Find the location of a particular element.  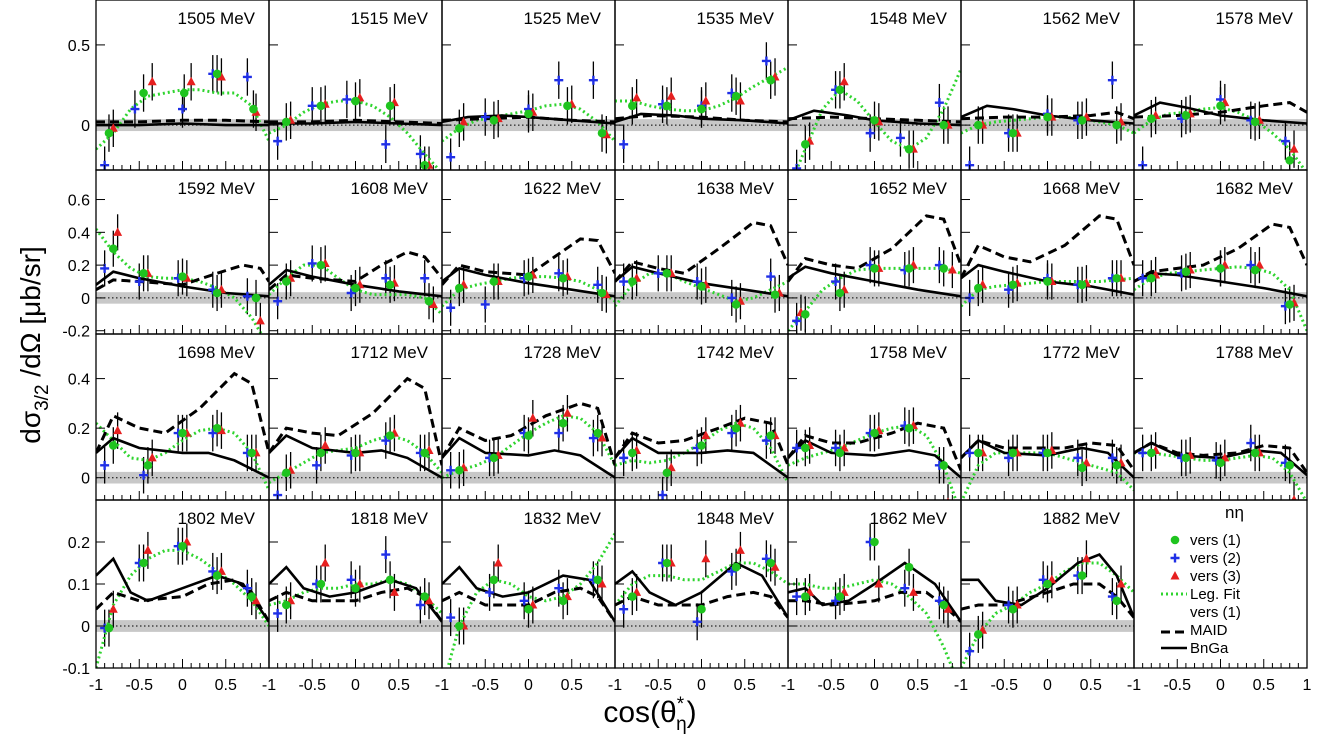

panel: 1862 MeV is located at coordinates (874, 584).